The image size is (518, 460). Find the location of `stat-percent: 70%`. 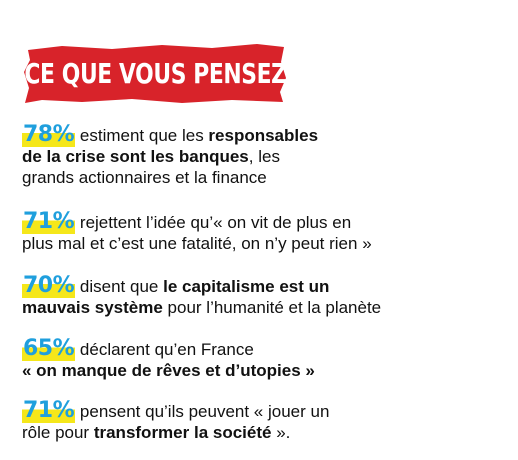

stat-percent: 70% is located at coordinates (49, 285).